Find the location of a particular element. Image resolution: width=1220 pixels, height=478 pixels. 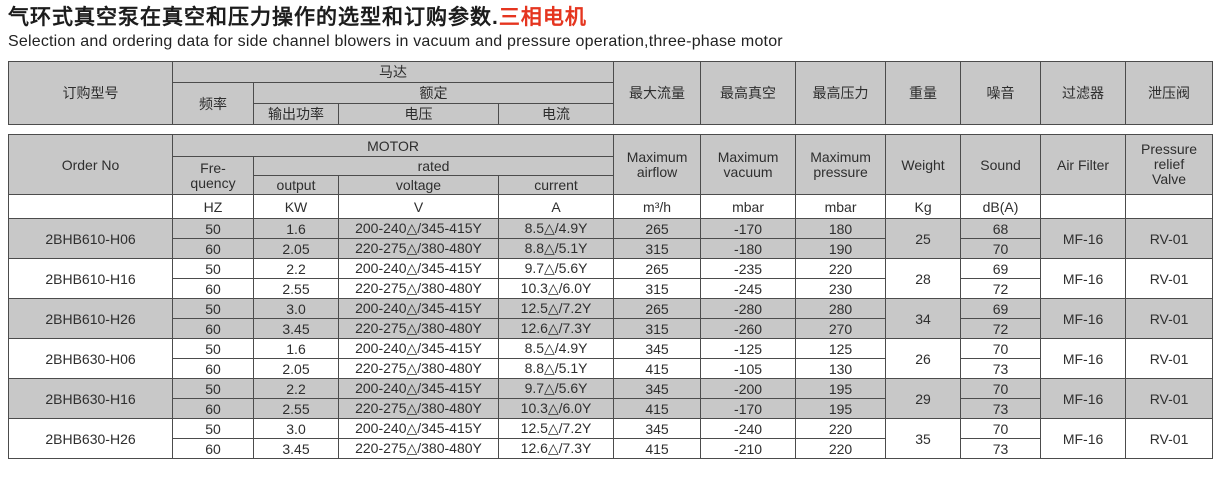

page-title-zh-accent: 三相电机 is located at coordinates (542, 17).